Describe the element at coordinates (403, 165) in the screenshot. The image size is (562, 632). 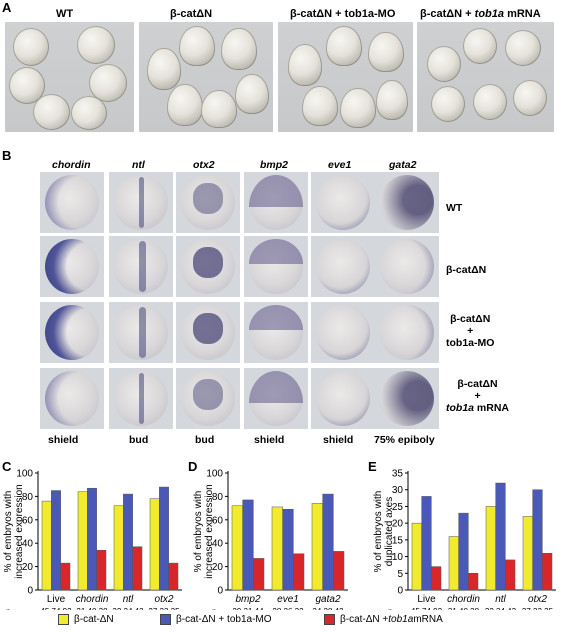
I see `gene-header-gata2: gata2` at that location.